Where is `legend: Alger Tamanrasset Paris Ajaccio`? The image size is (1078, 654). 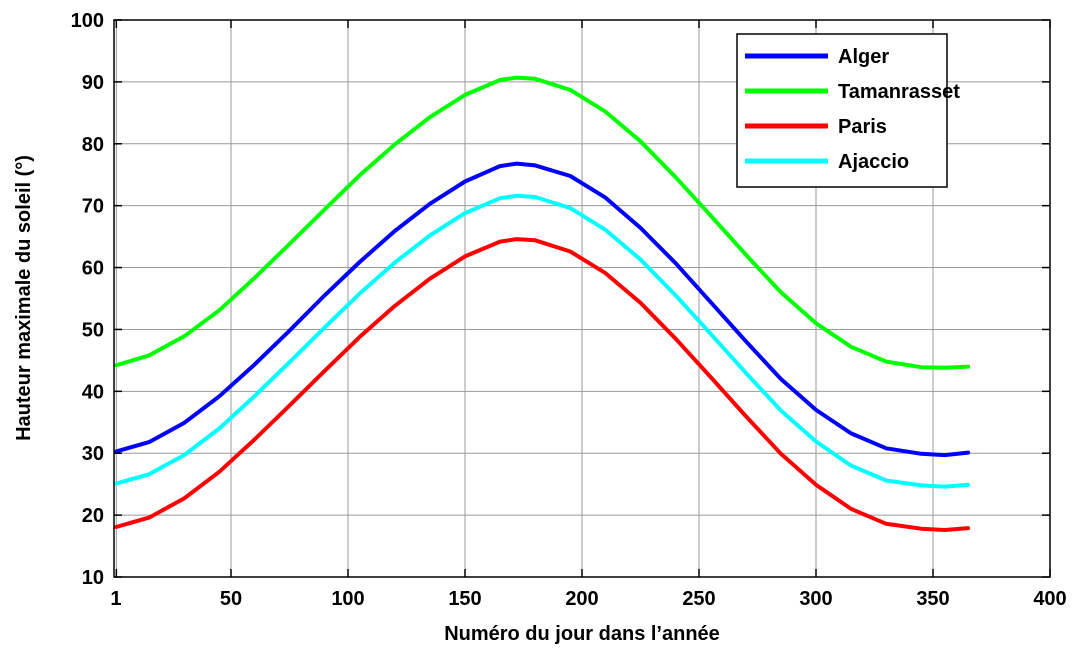 legend: Alger Tamanrasset Paris Ajaccio is located at coordinates (848, 110).